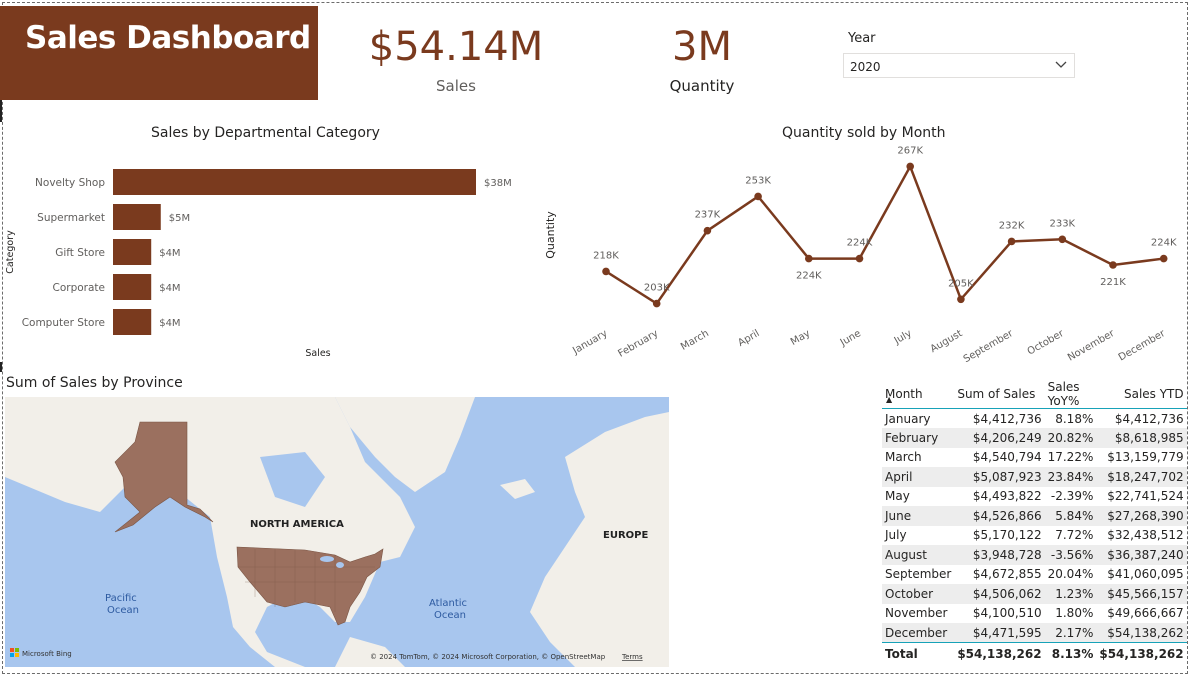  What do you see at coordinates (79, 288) in the screenshot?
I see `category-tick-label: Corporate` at bounding box center [79, 288].